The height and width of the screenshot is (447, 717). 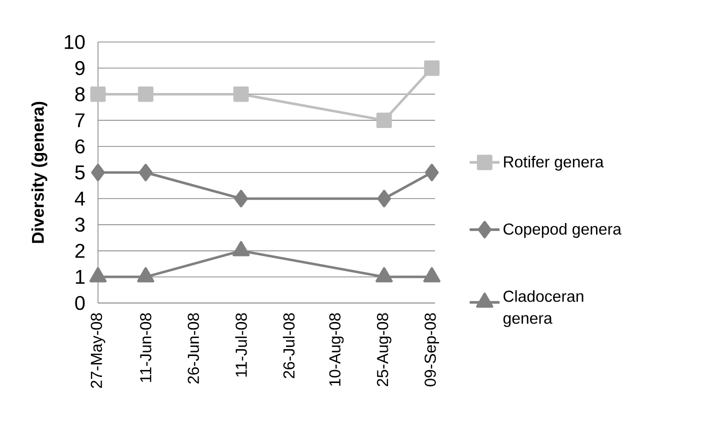 What do you see at coordinates (336, 349) in the screenshot?
I see `x-tick-label: 10-Aug-08` at bounding box center [336, 349].